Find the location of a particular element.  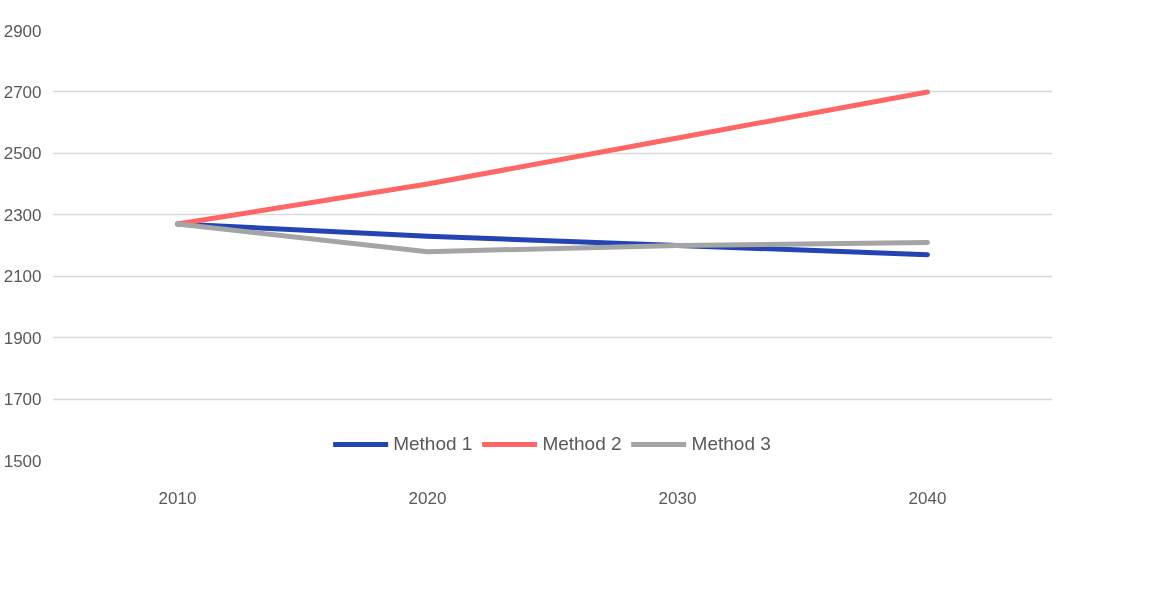

x-tick-label: 2010 is located at coordinates (177, 498).